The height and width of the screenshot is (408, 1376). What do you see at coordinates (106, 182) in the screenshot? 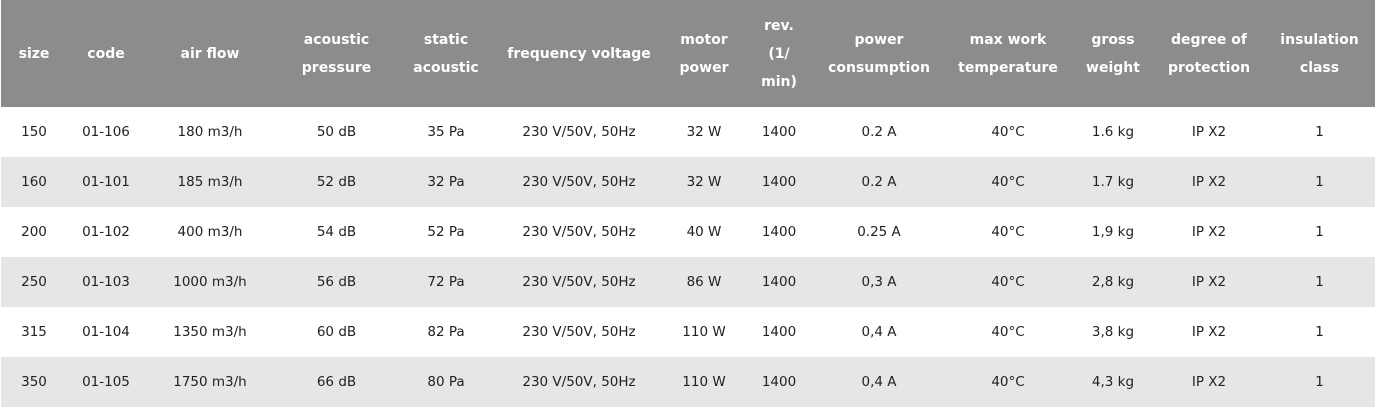
I see `cell-code: 01-101` at bounding box center [106, 182].